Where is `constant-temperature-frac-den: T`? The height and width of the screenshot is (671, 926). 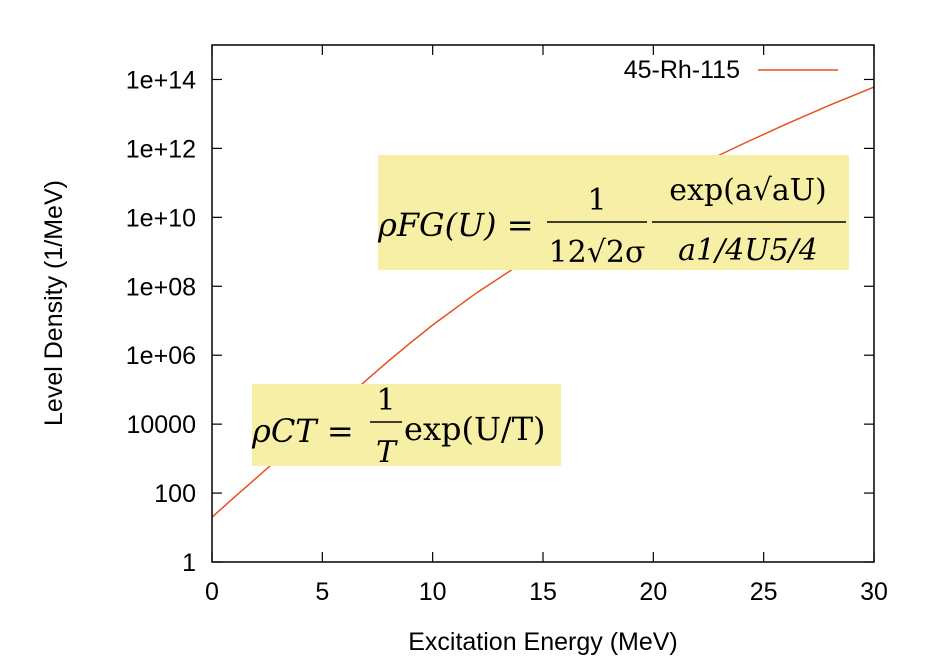
constant-temperature-frac-den: T is located at coordinates (387, 452).